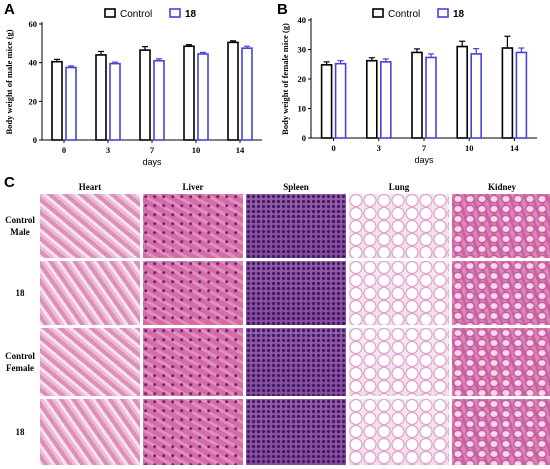 This screenshot has width=550, height=469. What do you see at coordinates (399, 187) in the screenshot?
I see `column-header-lung: Lung` at bounding box center [399, 187].